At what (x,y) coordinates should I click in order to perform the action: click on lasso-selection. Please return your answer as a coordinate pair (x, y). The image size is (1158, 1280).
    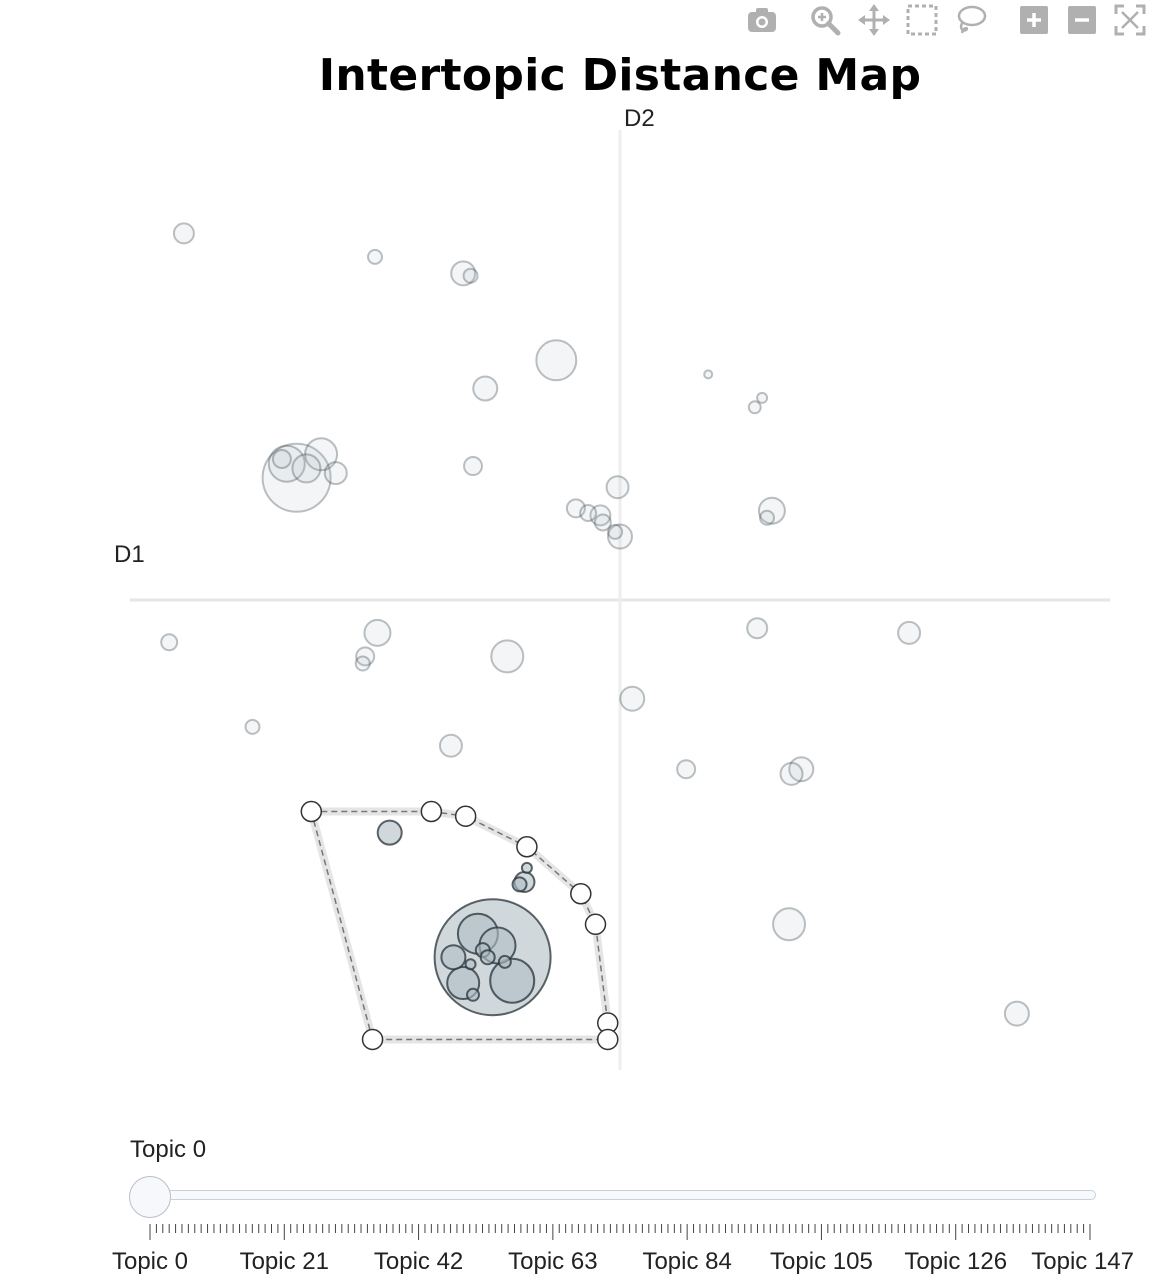
    Looking at the image, I should click on (459, 925).